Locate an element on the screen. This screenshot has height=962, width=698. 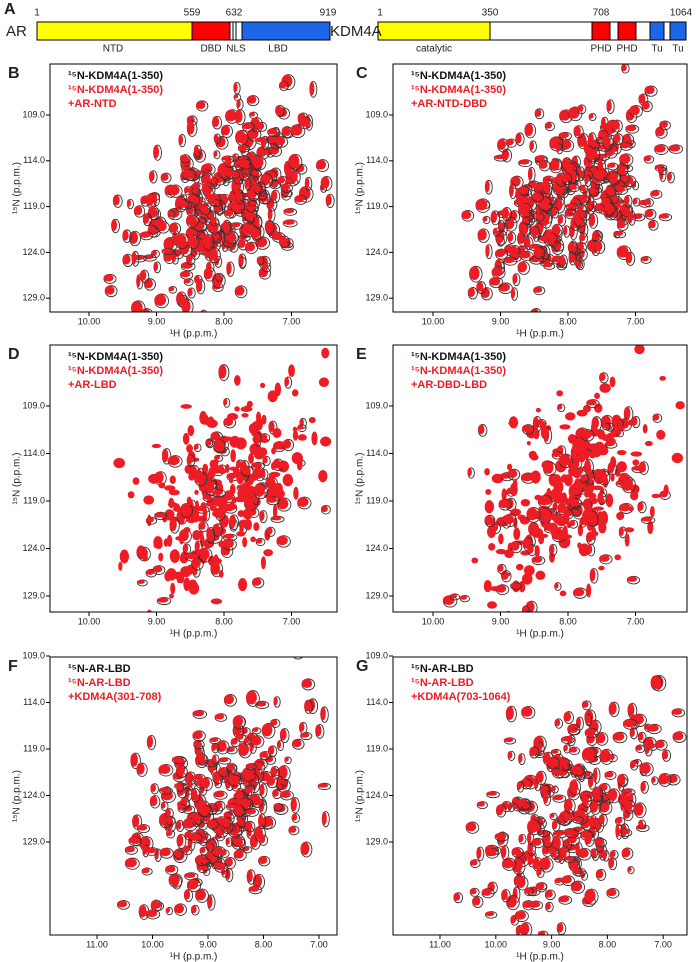
protein-name: KDM4A is located at coordinates (356, 31).